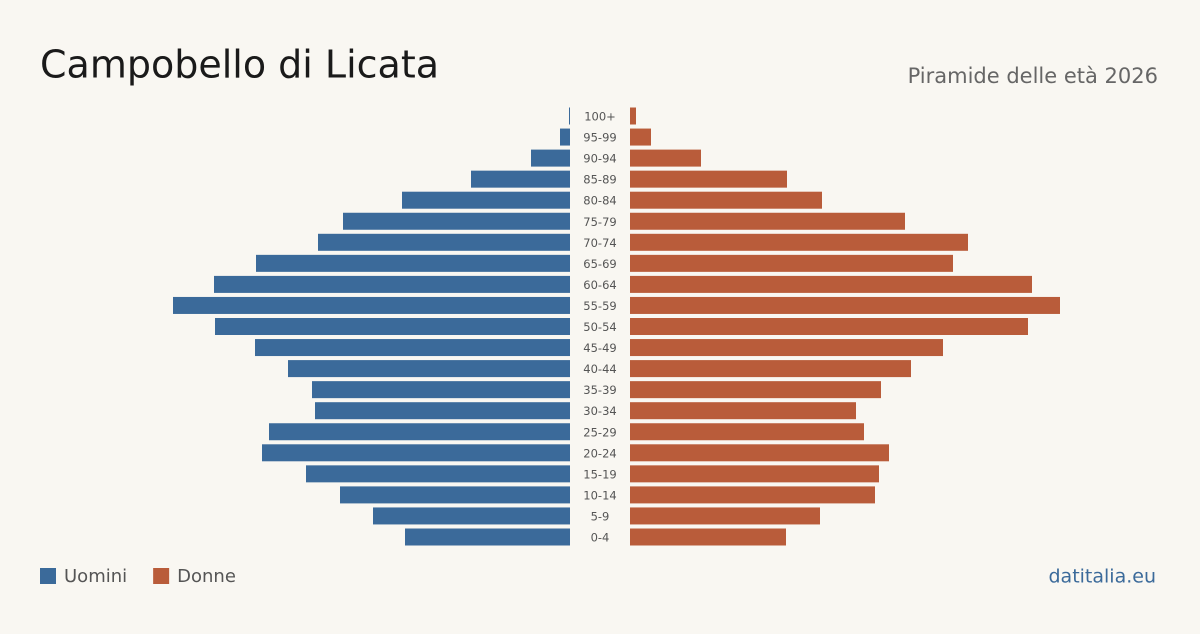 The height and width of the screenshot is (634, 1200). Describe the element at coordinates (206, 576) in the screenshot. I see `legend-label: Donne` at that location.